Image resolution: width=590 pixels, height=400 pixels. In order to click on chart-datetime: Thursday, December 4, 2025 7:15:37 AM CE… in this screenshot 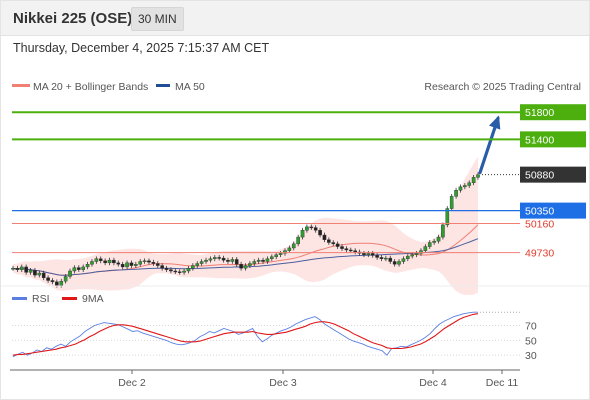, I will do `click(141, 48)`.